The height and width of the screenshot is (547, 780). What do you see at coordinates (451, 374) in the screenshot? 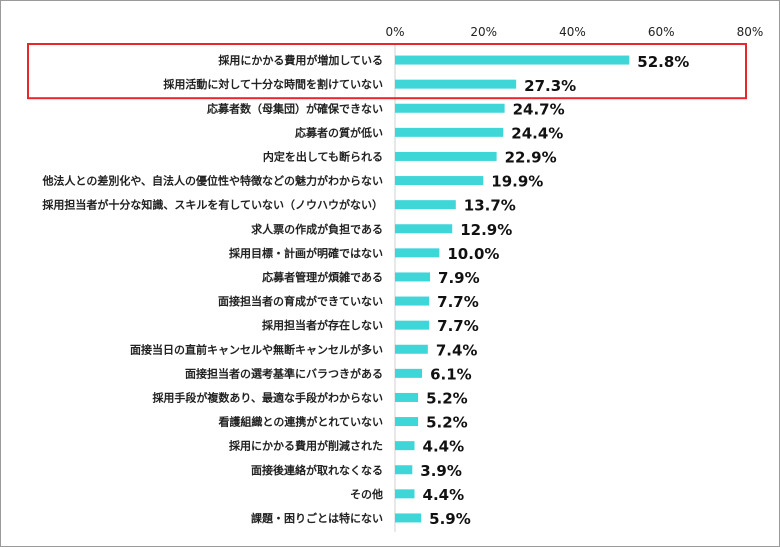
I see `value-label: 6.1%` at bounding box center [451, 374].